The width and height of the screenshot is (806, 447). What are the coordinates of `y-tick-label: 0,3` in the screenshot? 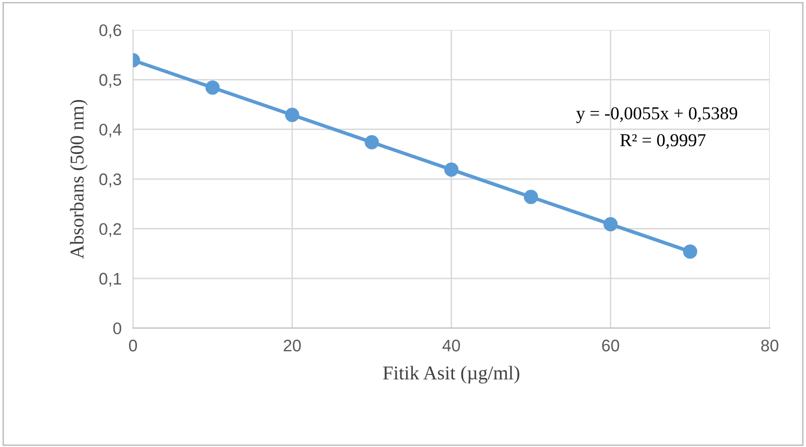 It's located at (110, 180).